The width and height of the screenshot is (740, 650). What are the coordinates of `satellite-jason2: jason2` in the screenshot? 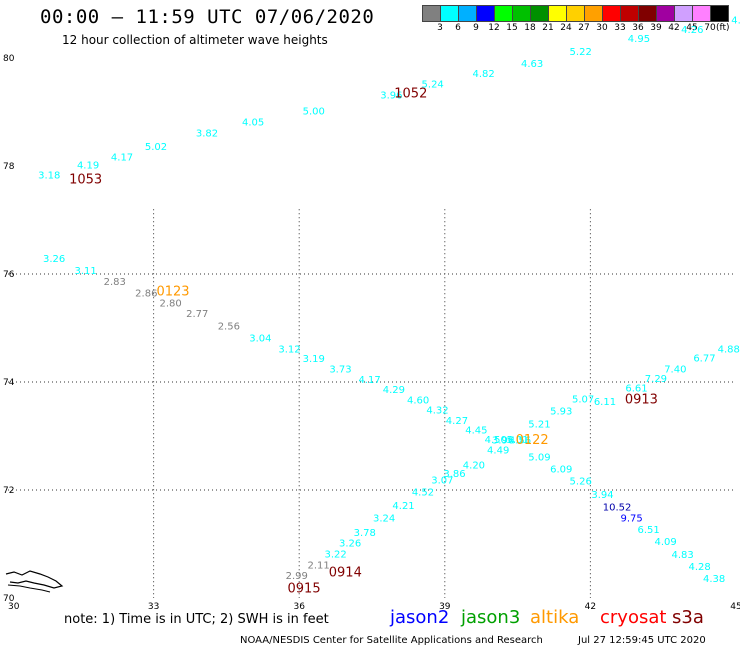 It's located at (420, 617).